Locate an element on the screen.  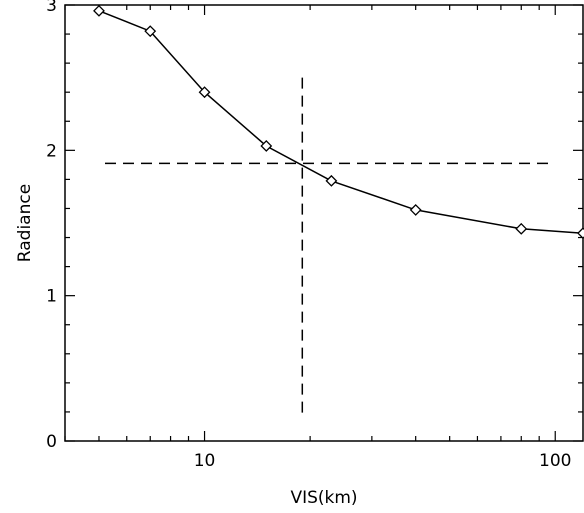
y-axis-label: Radiance is located at coordinates (25, 223).